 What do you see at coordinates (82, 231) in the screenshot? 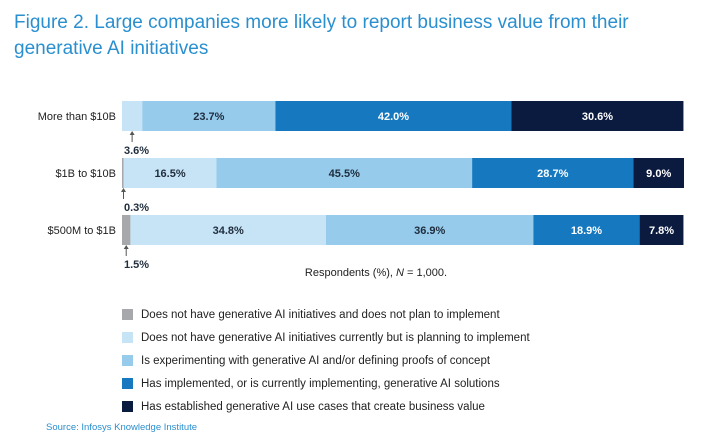
I see `category-label: $500M to $1B` at bounding box center [82, 231].